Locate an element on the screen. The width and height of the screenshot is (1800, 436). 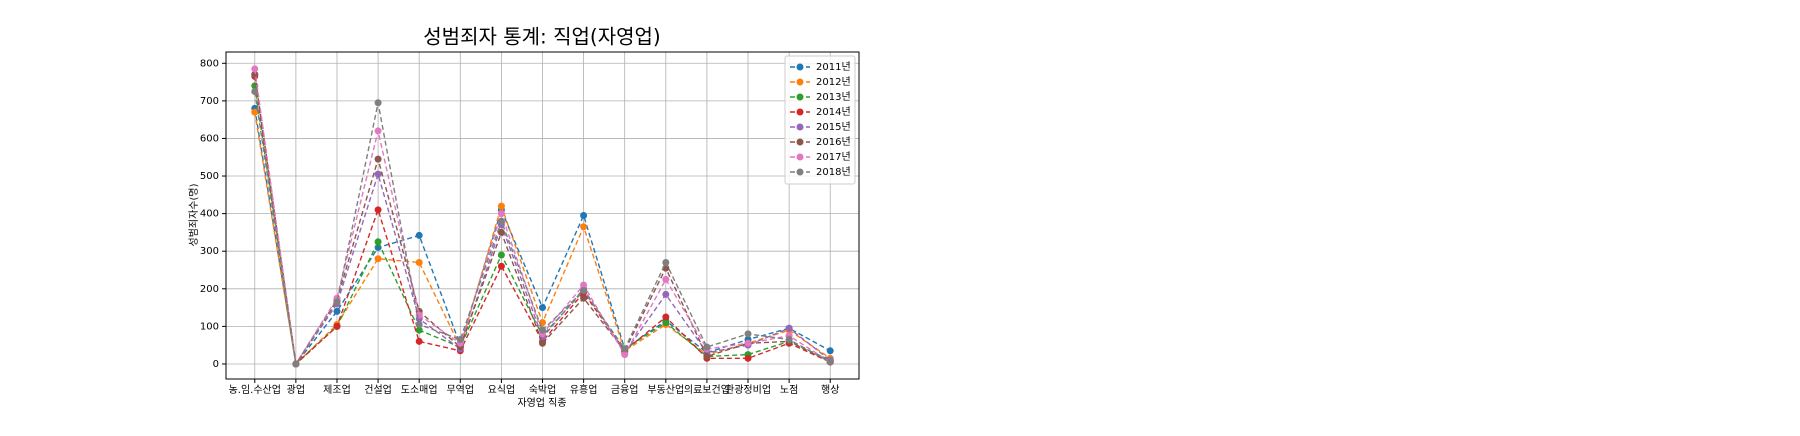
x-tick-label: 제조업 is located at coordinates (337, 389).